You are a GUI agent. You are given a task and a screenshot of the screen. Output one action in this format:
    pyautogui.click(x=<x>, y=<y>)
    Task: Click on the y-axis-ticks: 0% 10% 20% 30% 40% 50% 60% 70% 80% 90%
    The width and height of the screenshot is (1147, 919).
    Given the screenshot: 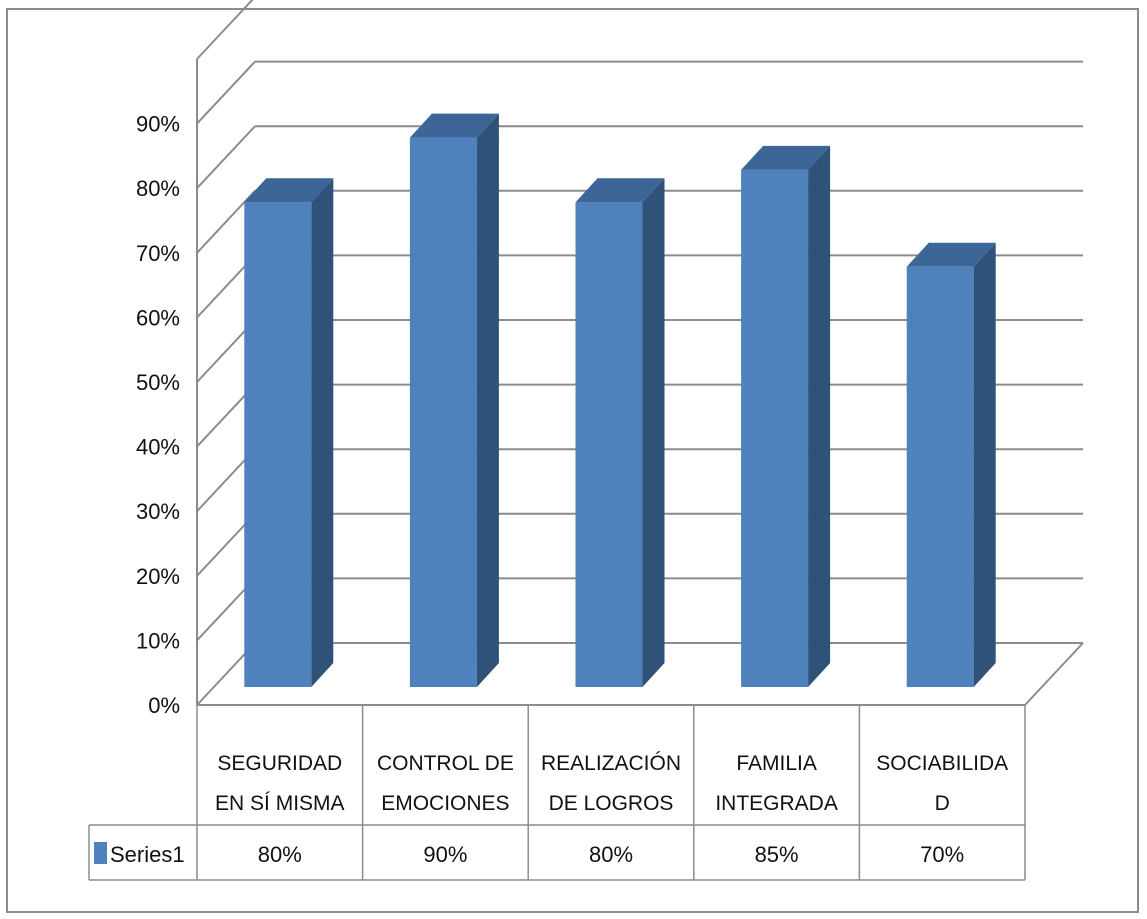 What is the action you would take?
    pyautogui.click(x=158, y=415)
    